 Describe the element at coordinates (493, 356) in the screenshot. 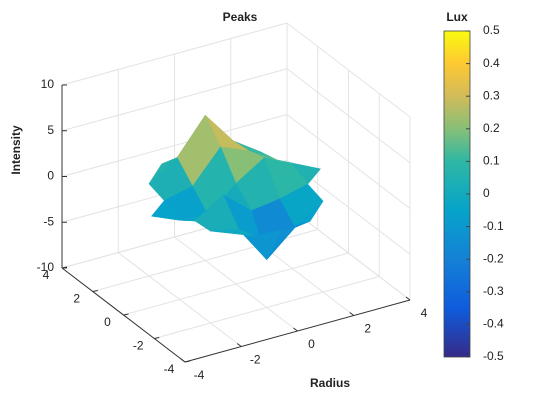

I see `colorbar-tick-label: -0.5` at that location.